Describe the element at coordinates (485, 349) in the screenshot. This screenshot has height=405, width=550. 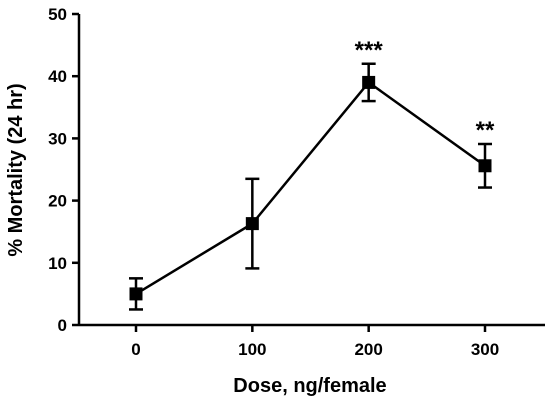
I see `x-tick-label: 300` at that location.